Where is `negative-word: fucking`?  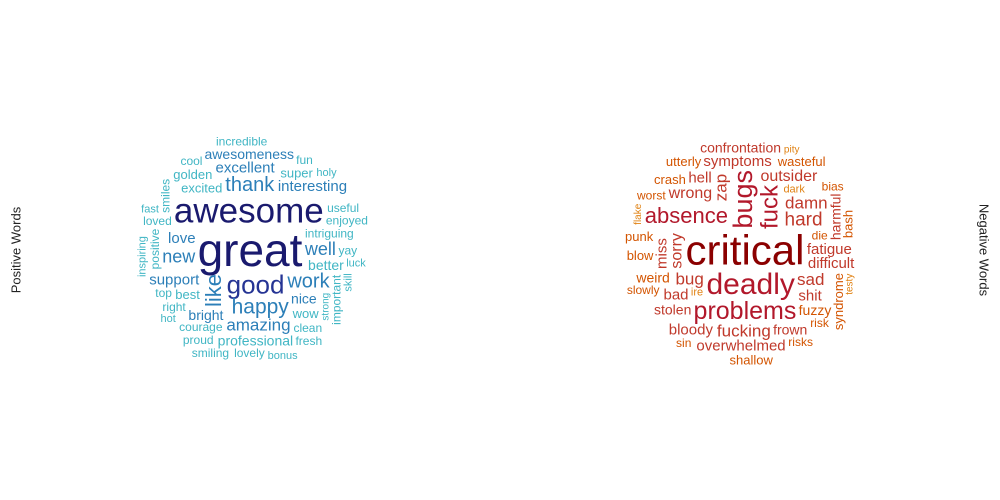
negative-word: fucking is located at coordinates (744, 330).